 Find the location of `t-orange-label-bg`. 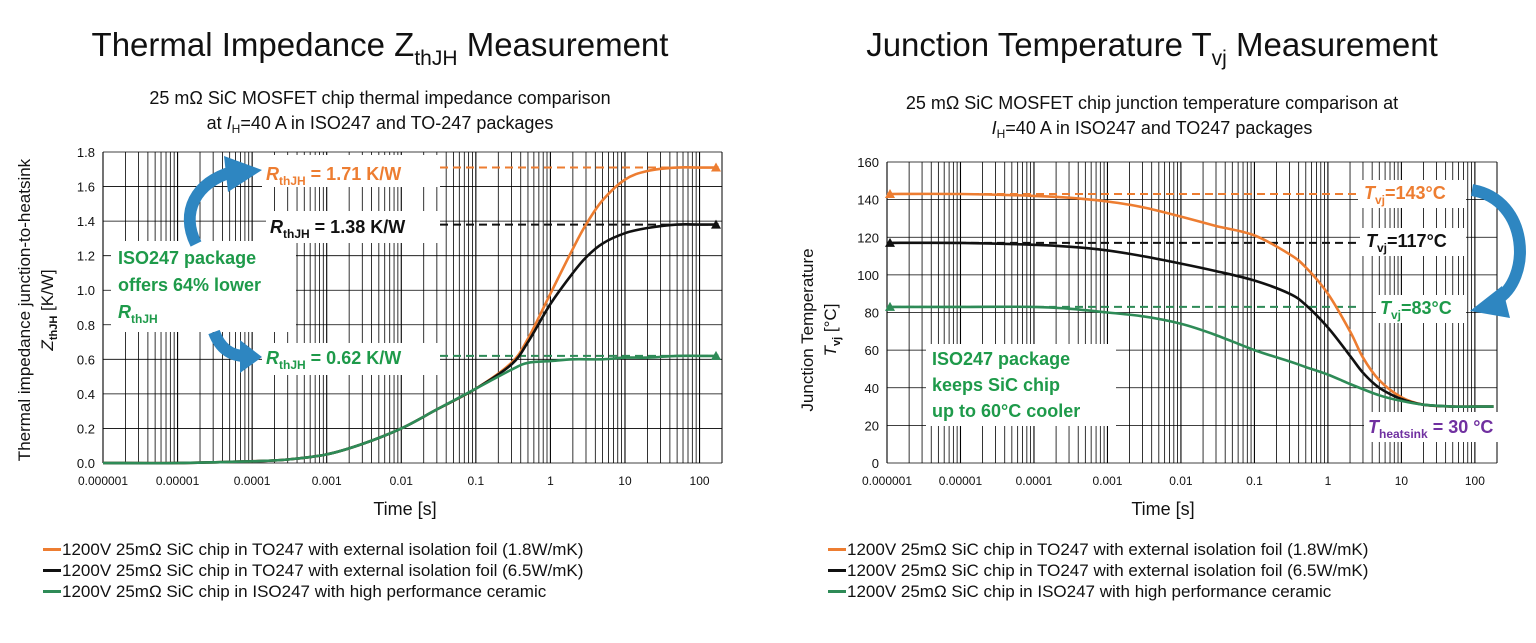

t-orange-label-bg is located at coordinates (1412, 194).